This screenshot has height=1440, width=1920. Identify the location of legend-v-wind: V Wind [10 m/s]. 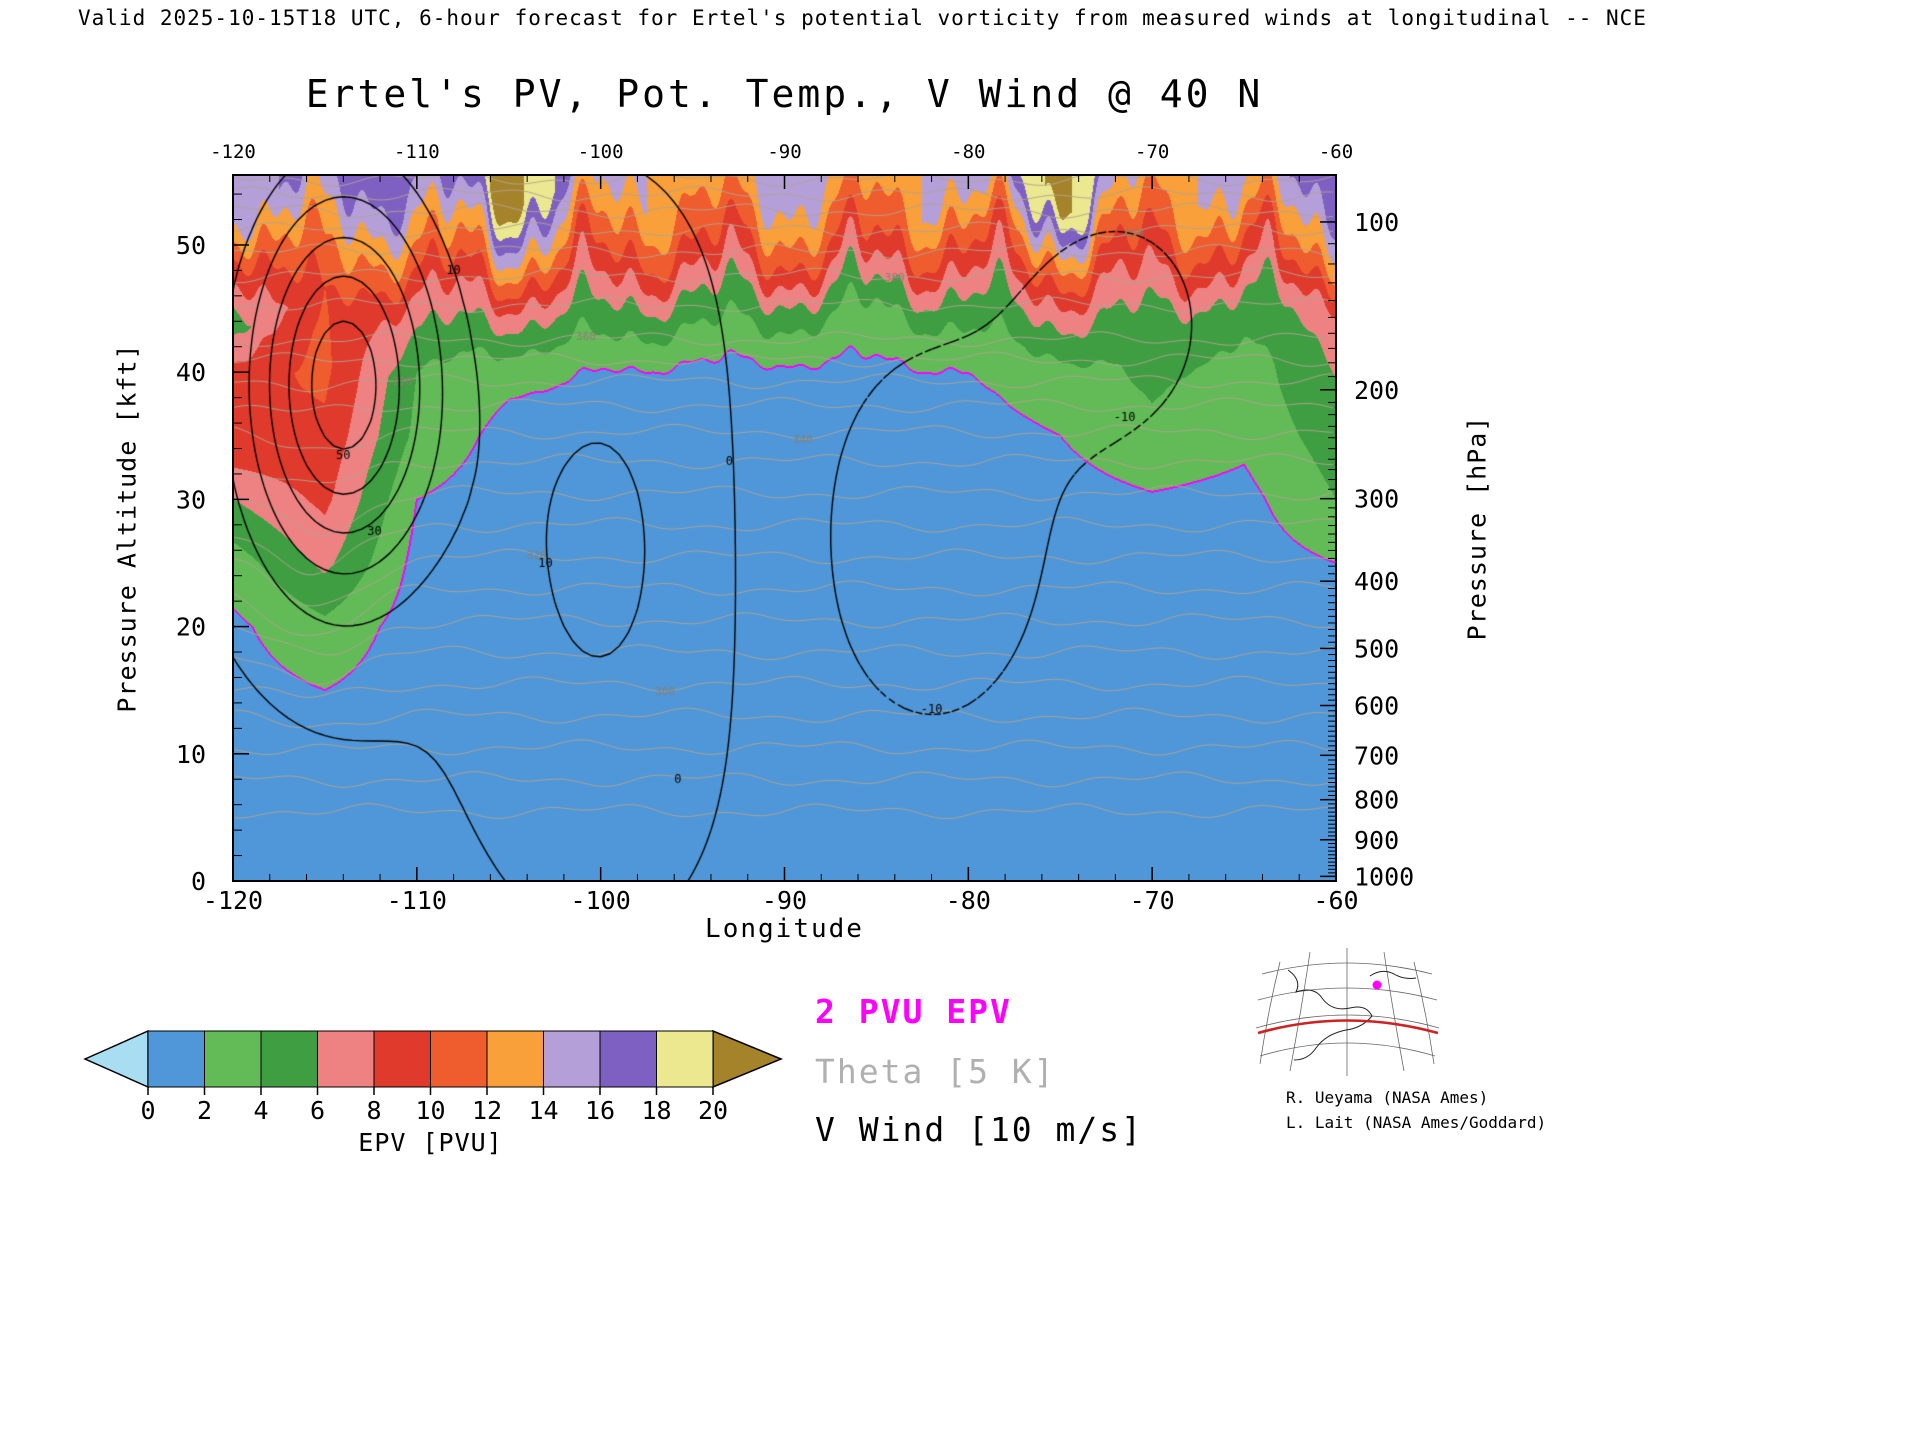
(979, 1129).